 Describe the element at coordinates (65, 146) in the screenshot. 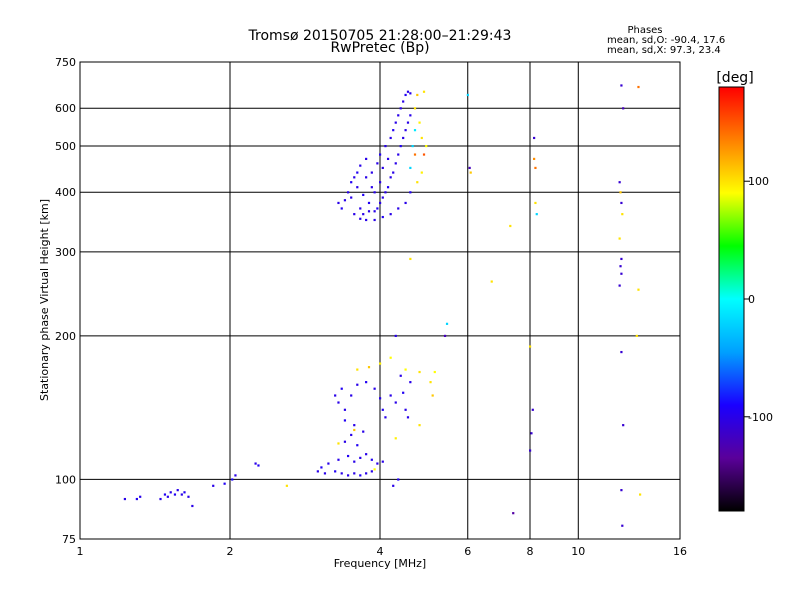

I see `y-tick-label: 500` at that location.